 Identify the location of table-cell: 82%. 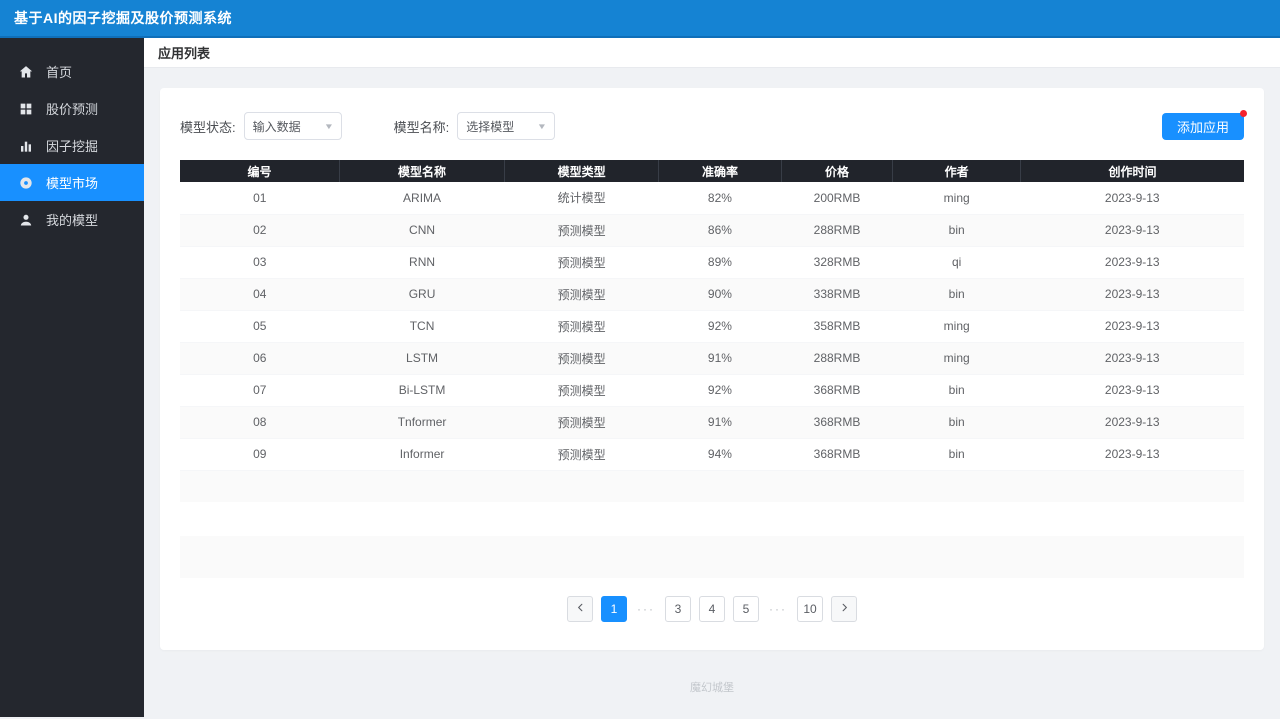
(720, 198).